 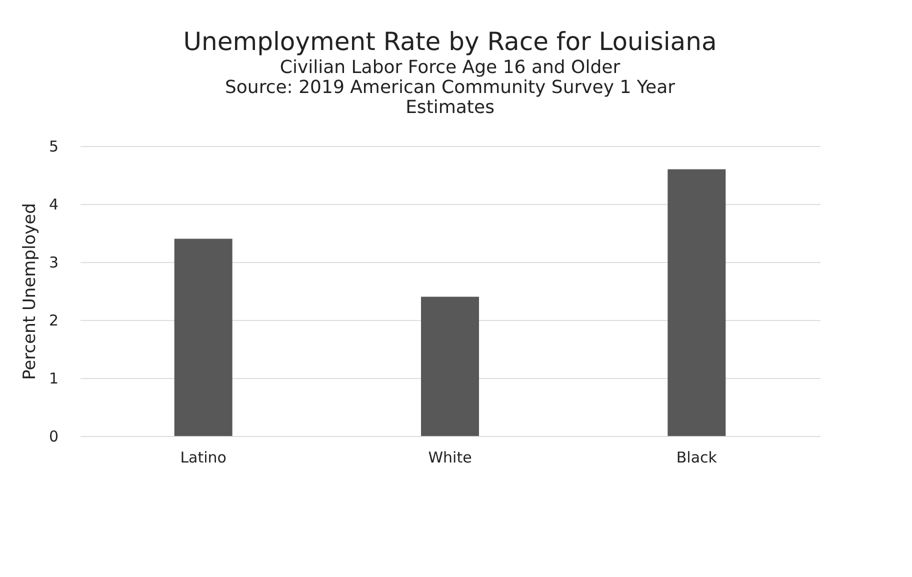 What do you see at coordinates (53, 147) in the screenshot?
I see `y-tick-label: 5` at bounding box center [53, 147].